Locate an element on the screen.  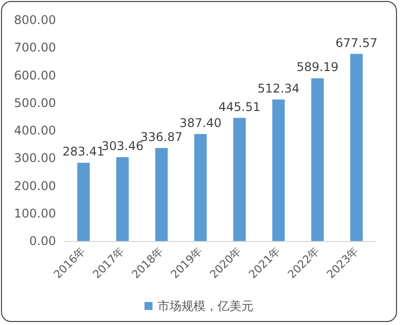
y-tick-label: 200.00 is located at coordinates (35, 185).